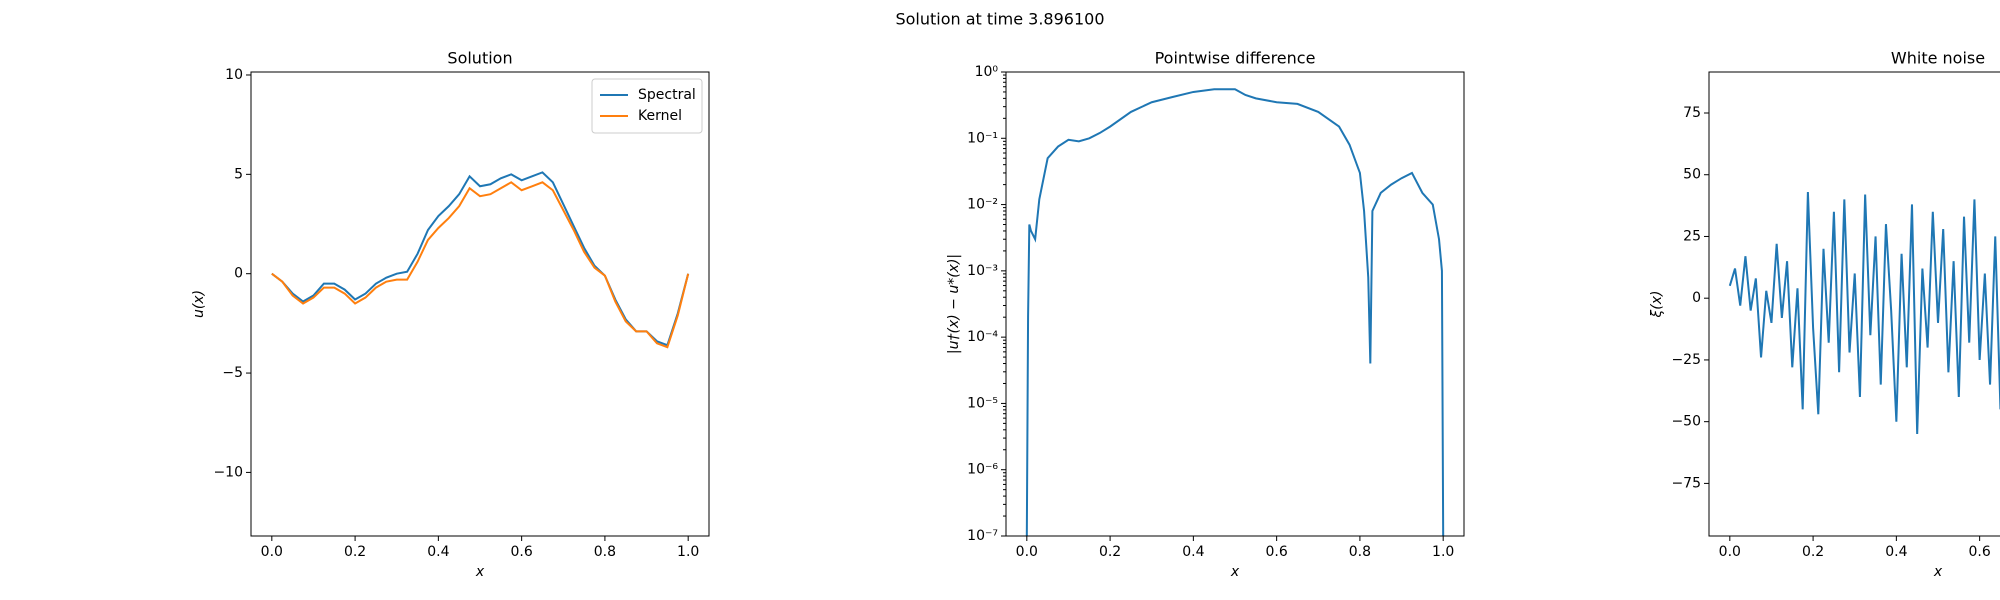 The height and width of the screenshot is (600, 2000). What do you see at coordinates (1692, 175) in the screenshot?
I see `y-tick-label: 50` at bounding box center [1692, 175].